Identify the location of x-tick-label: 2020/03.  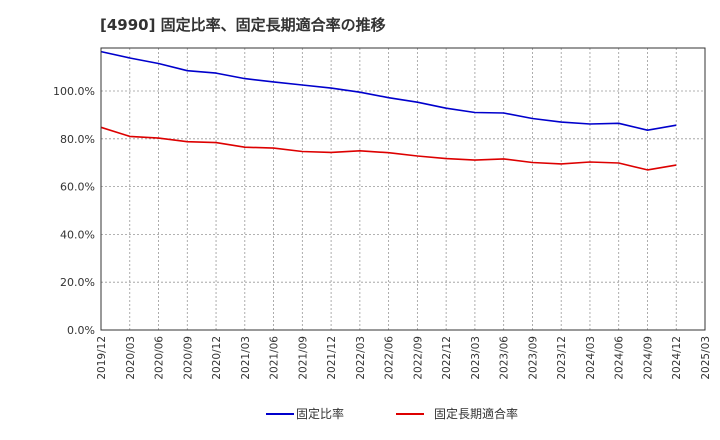
(131, 358).